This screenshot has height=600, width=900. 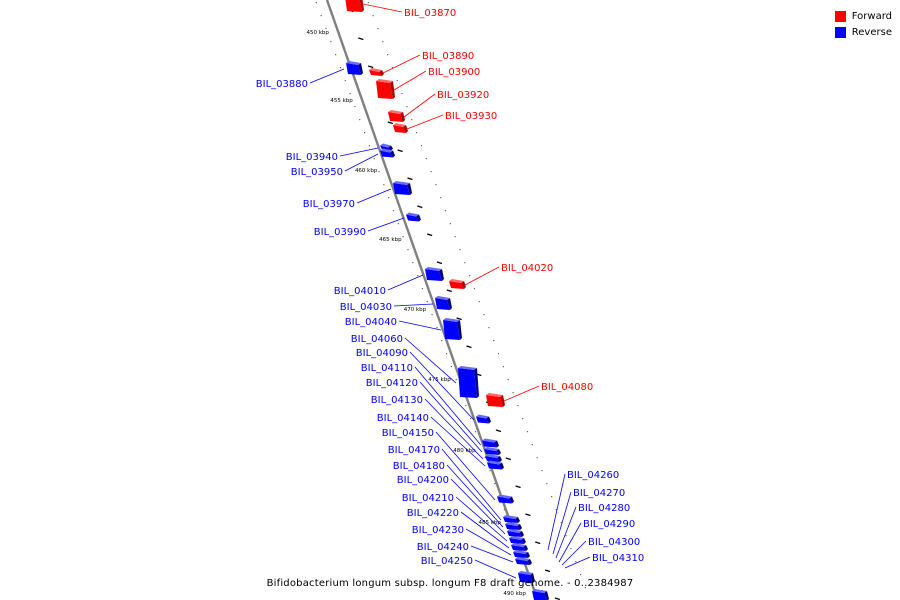 I want to click on gene-label-bil_04280: BIL_04280, so click(x=604, y=508).